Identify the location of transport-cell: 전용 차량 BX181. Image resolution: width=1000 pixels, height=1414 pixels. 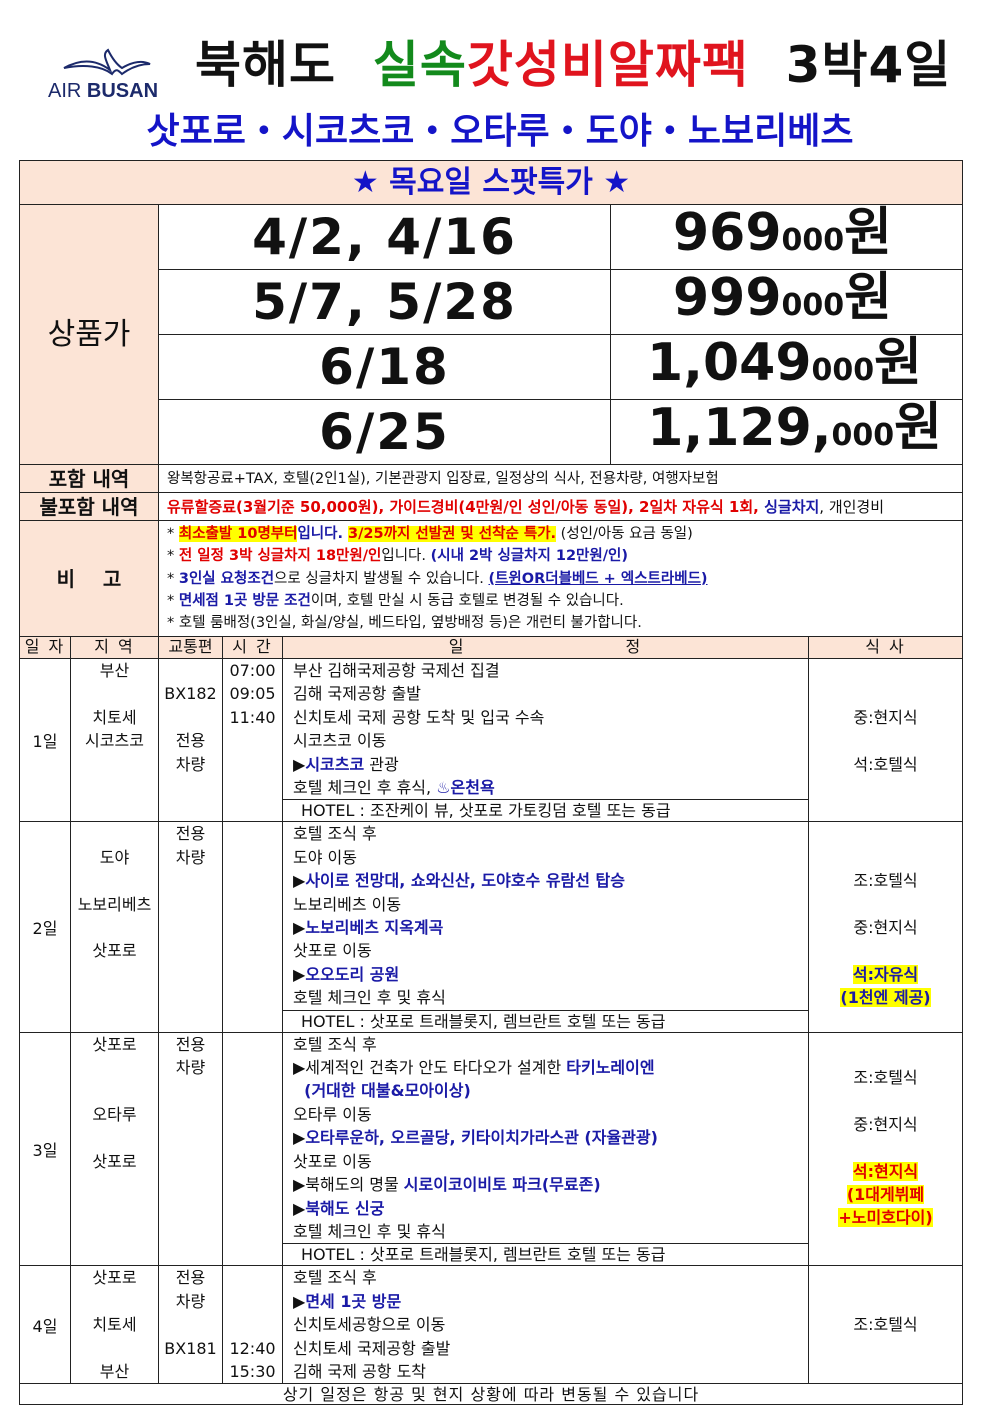
(190, 1325).